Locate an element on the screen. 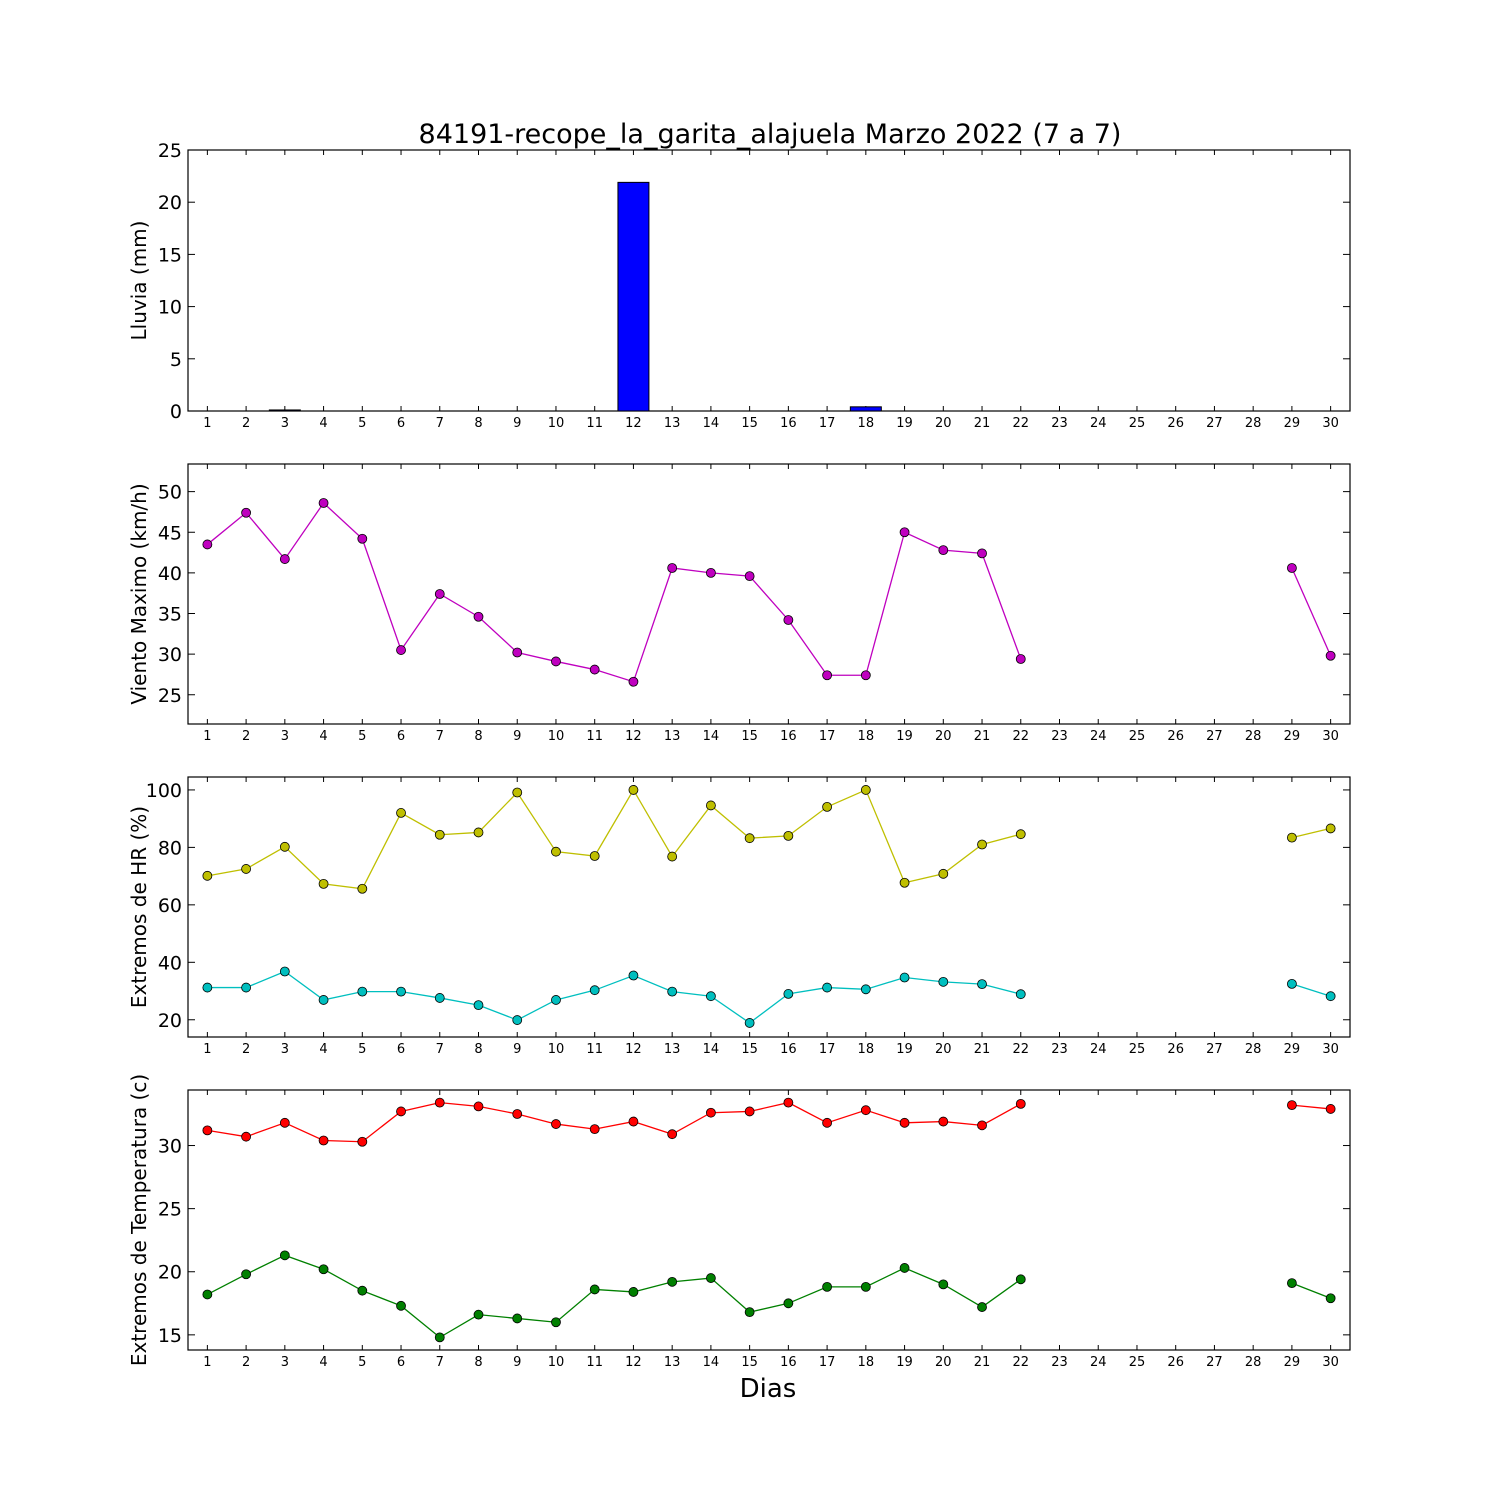 This screenshot has width=1500, height=1500. y-axis-label: Lluvia (mm) is located at coordinates (139, 281).